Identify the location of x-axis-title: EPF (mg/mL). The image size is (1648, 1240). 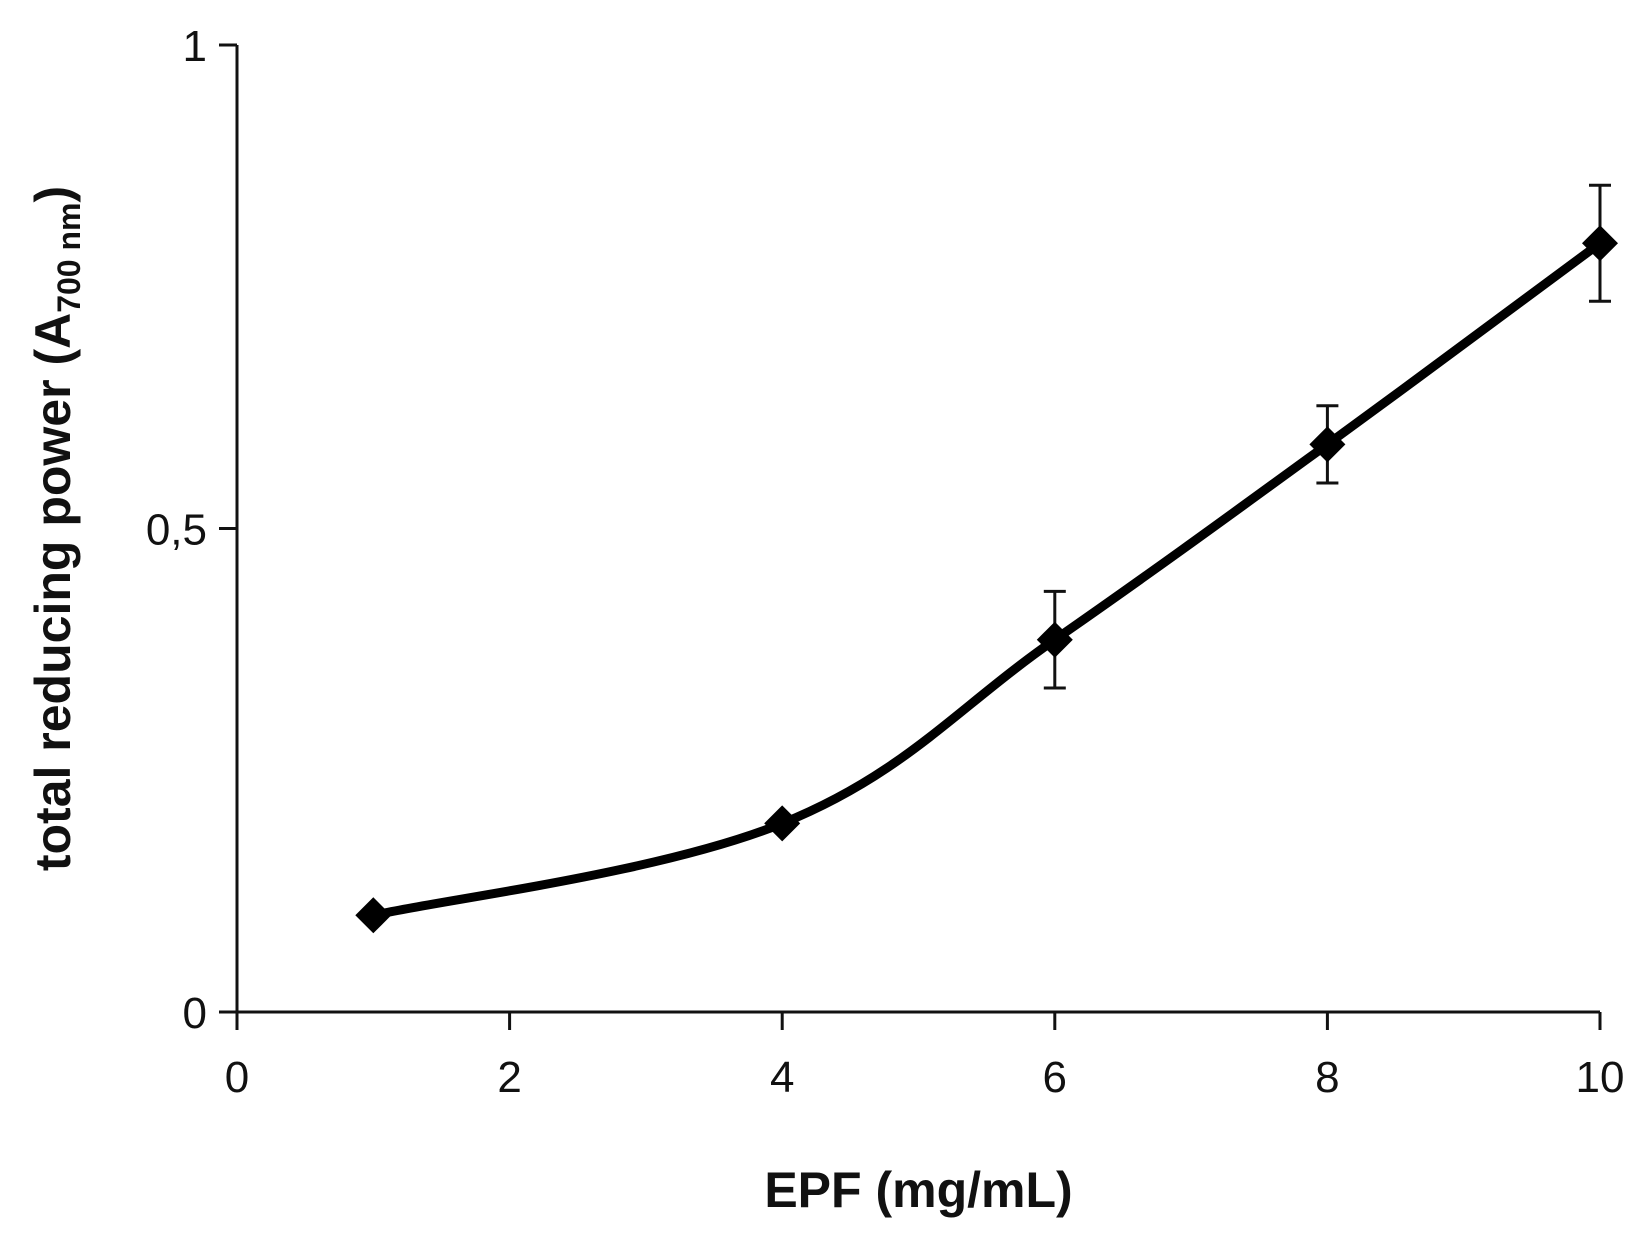
(918, 1190).